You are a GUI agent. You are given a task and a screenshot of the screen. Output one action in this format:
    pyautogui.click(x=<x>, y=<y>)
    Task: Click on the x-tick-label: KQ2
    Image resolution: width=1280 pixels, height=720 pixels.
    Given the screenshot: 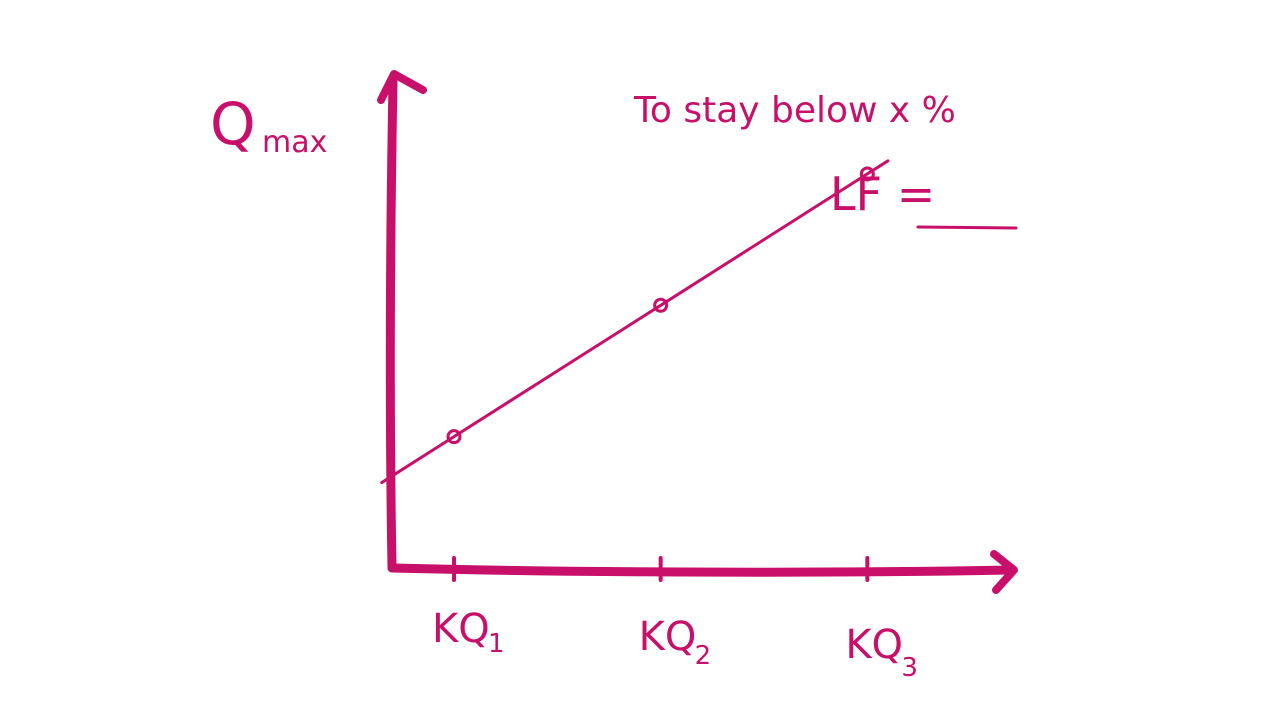 What is the action you would take?
    pyautogui.click(x=675, y=642)
    